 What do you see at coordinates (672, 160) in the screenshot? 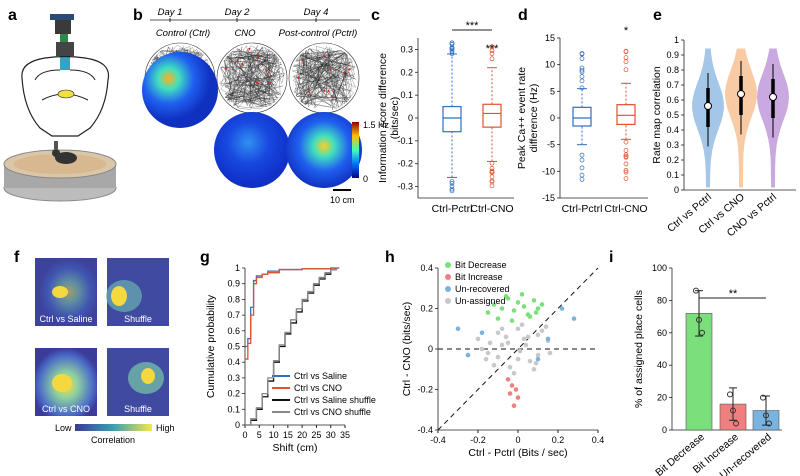
I see `e-y-tick-label: 0.2` at bounding box center [672, 160].